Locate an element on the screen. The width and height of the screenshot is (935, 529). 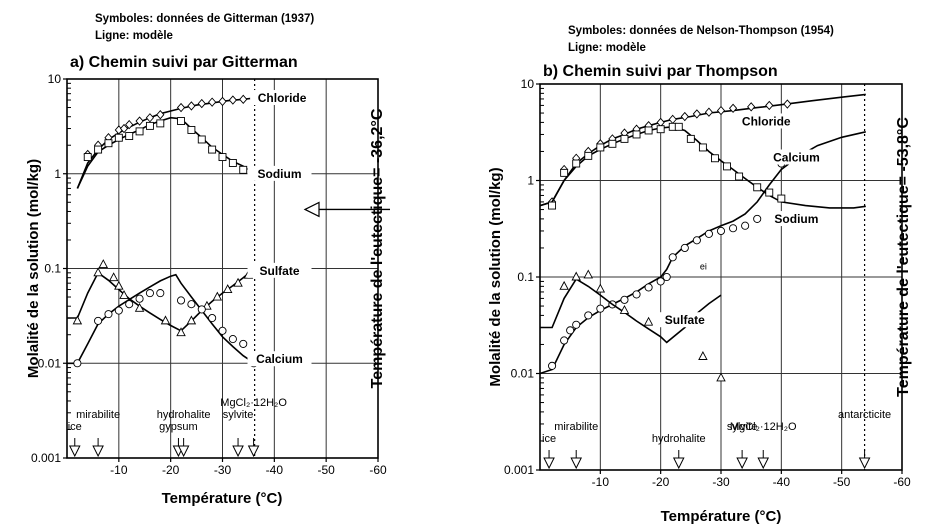
phase-label: antarcticite is located at coordinates (864, 415).